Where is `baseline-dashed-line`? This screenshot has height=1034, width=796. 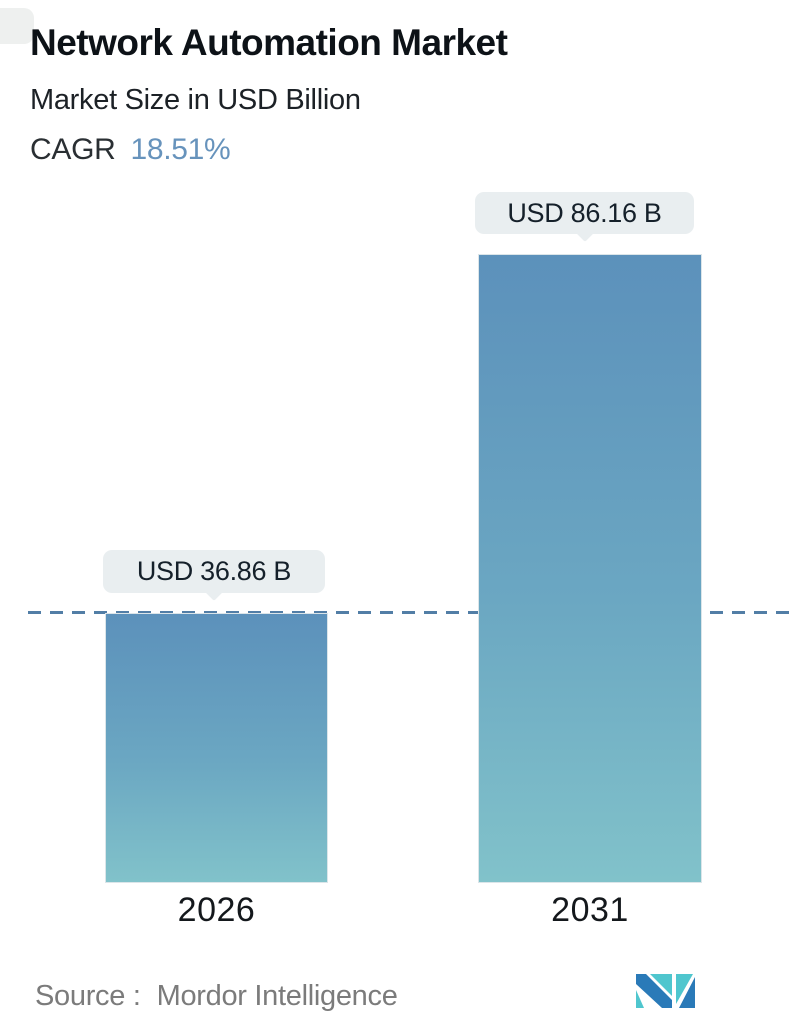
baseline-dashed-line is located at coordinates (409, 612).